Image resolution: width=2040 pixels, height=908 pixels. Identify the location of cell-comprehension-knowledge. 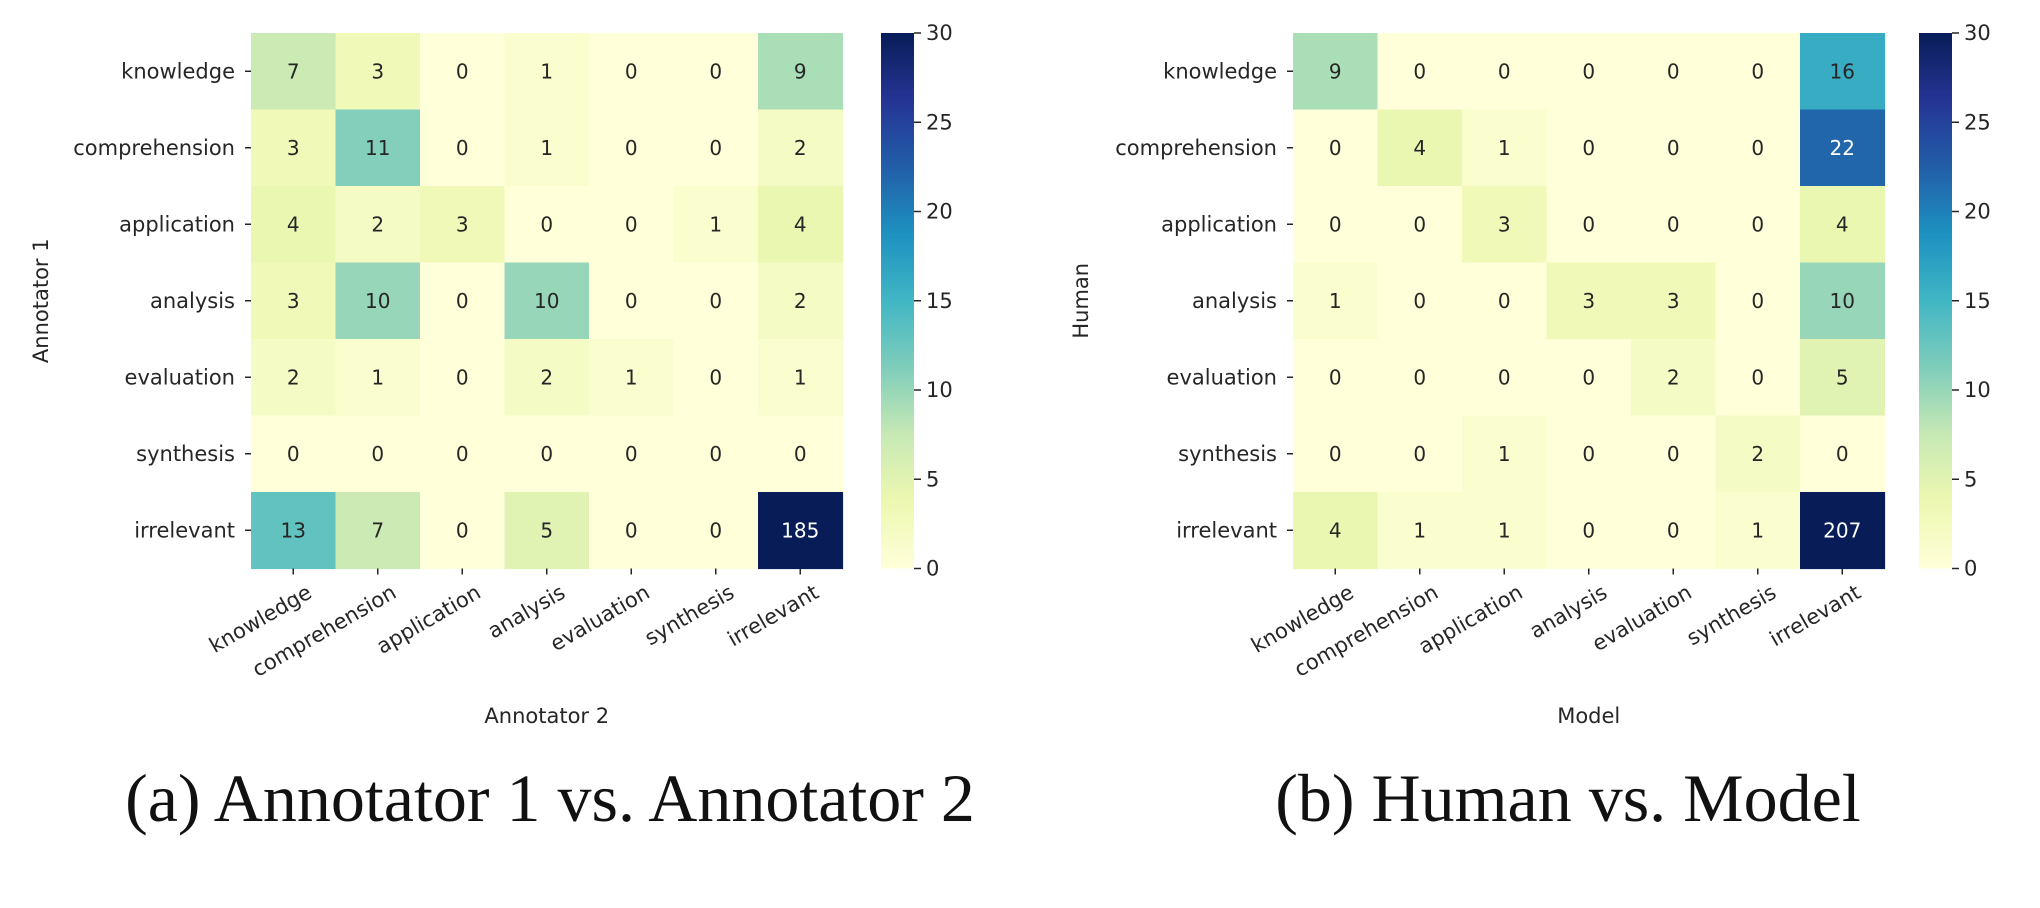
(1336, 148).